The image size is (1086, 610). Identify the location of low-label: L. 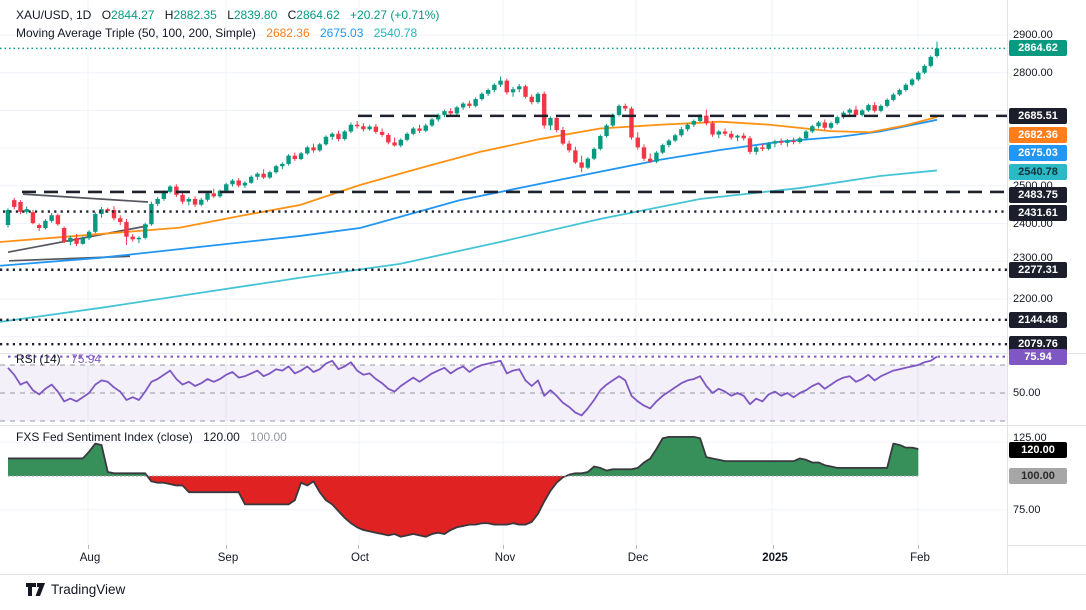
(230, 15).